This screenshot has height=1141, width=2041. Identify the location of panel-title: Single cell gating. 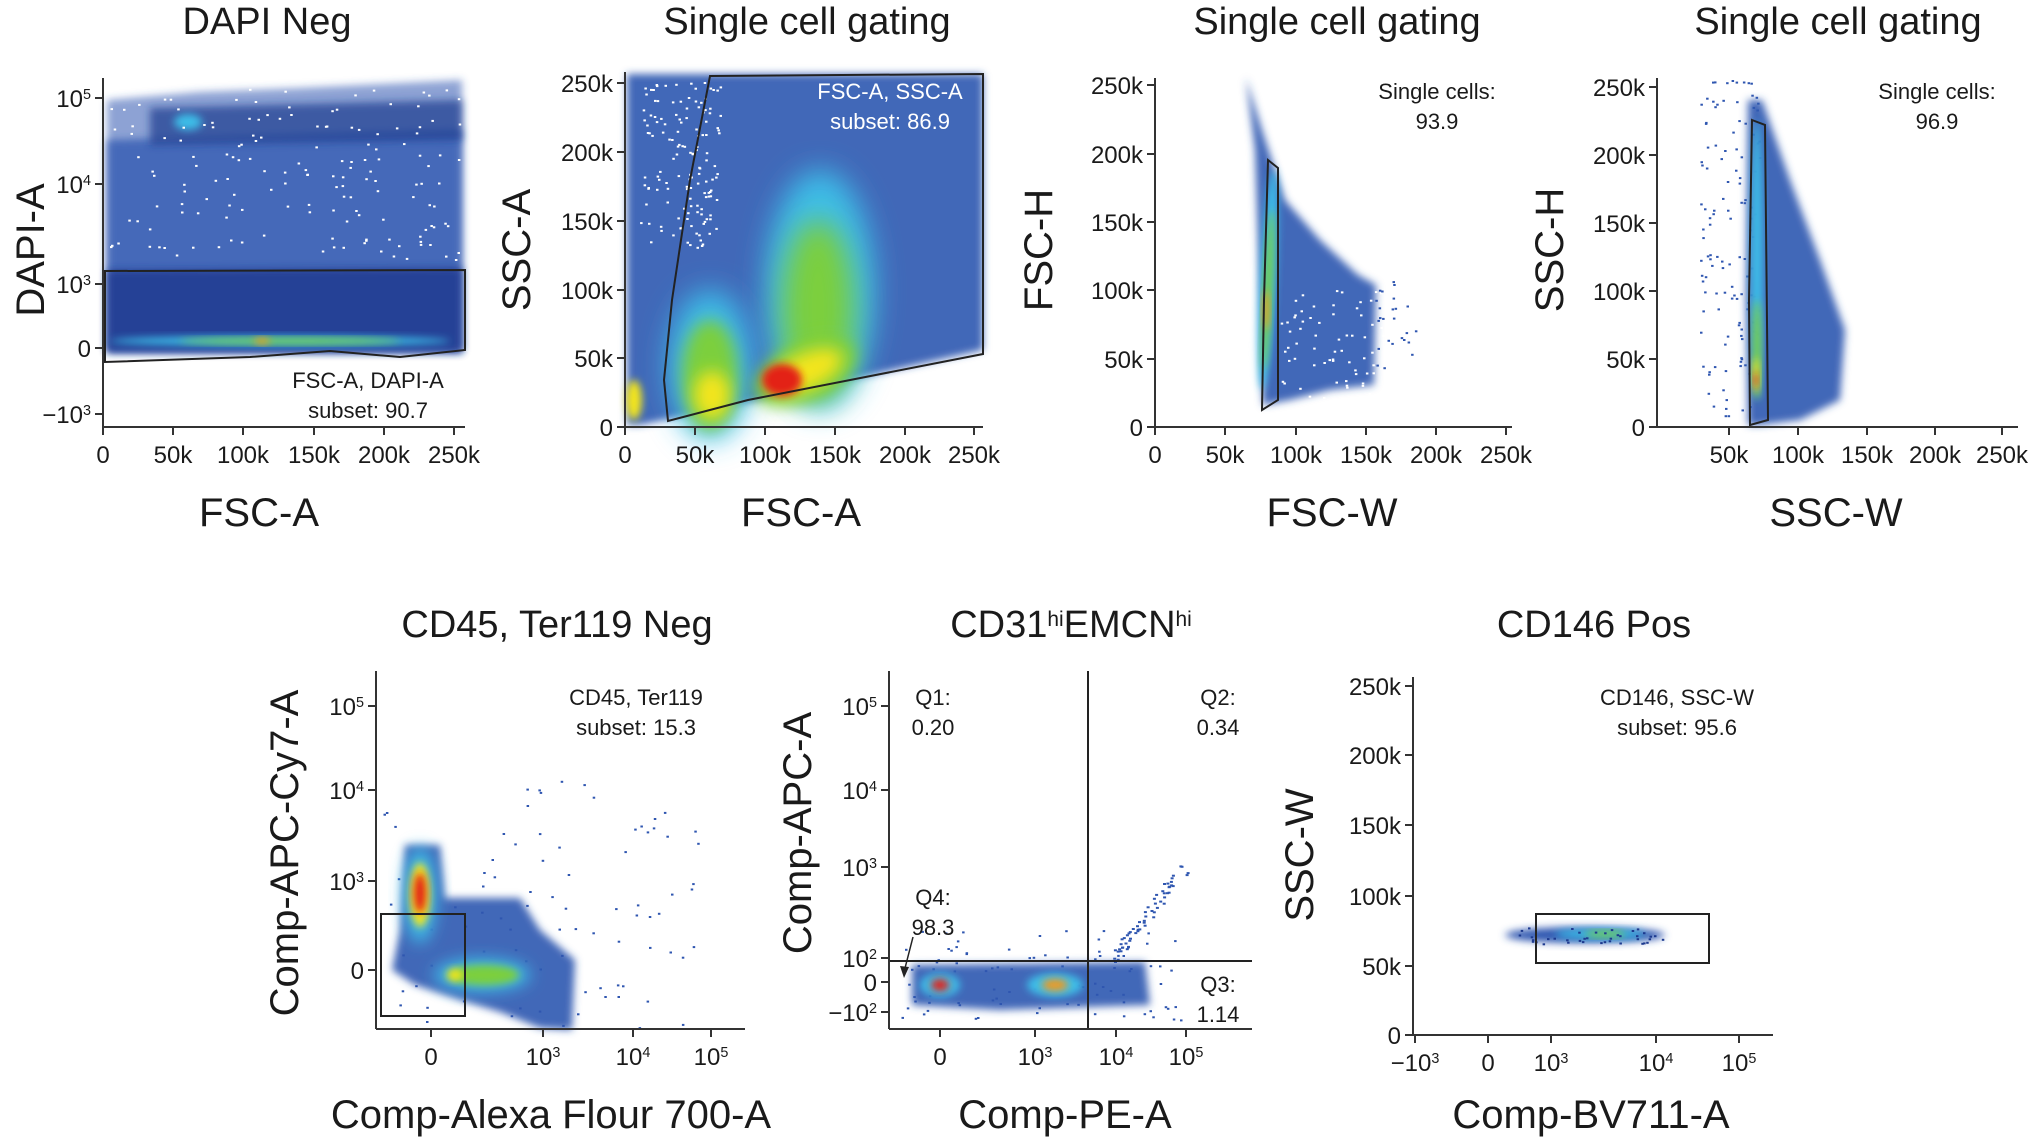
(1837, 22).